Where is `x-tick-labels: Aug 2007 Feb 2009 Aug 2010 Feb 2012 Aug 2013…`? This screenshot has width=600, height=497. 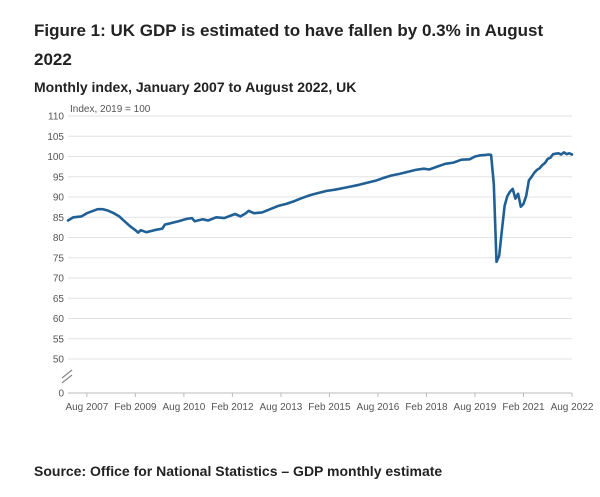
x-tick-labels: Aug 2007 Feb 2009 Aug 2010 Feb 2012 Aug 2013… is located at coordinates (329, 403).